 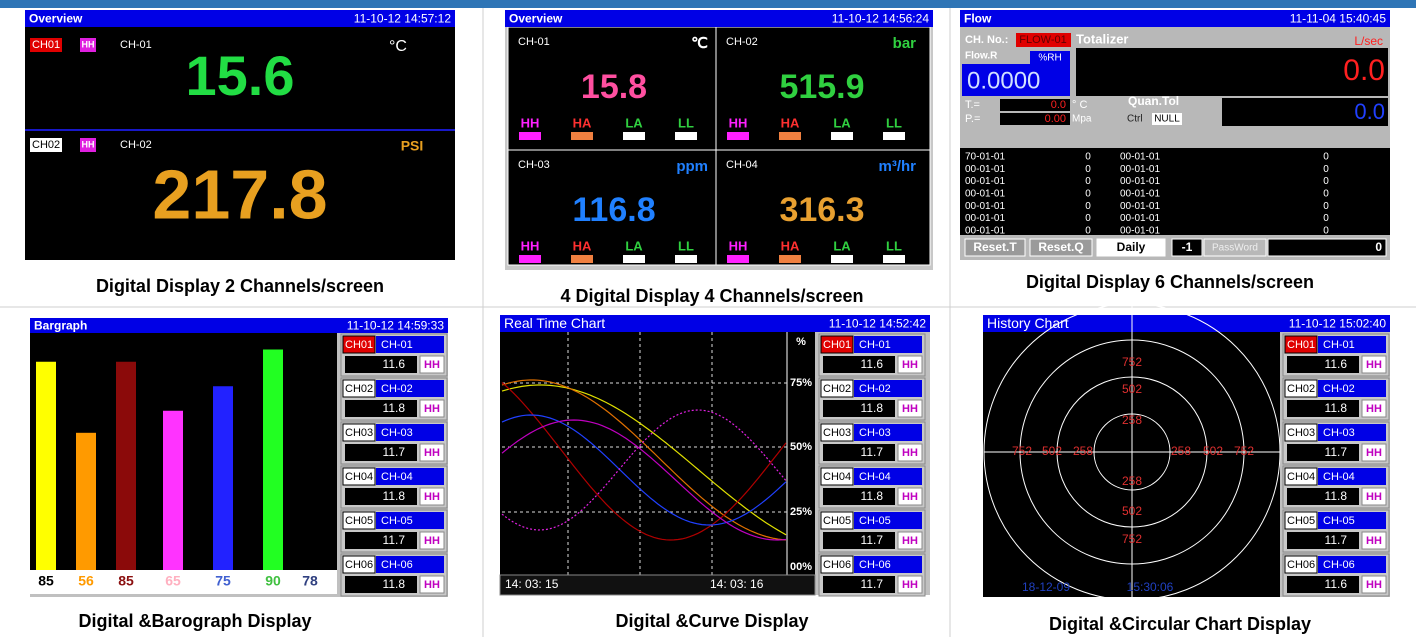 I want to click on channel-value: 316.3, so click(x=821, y=210).